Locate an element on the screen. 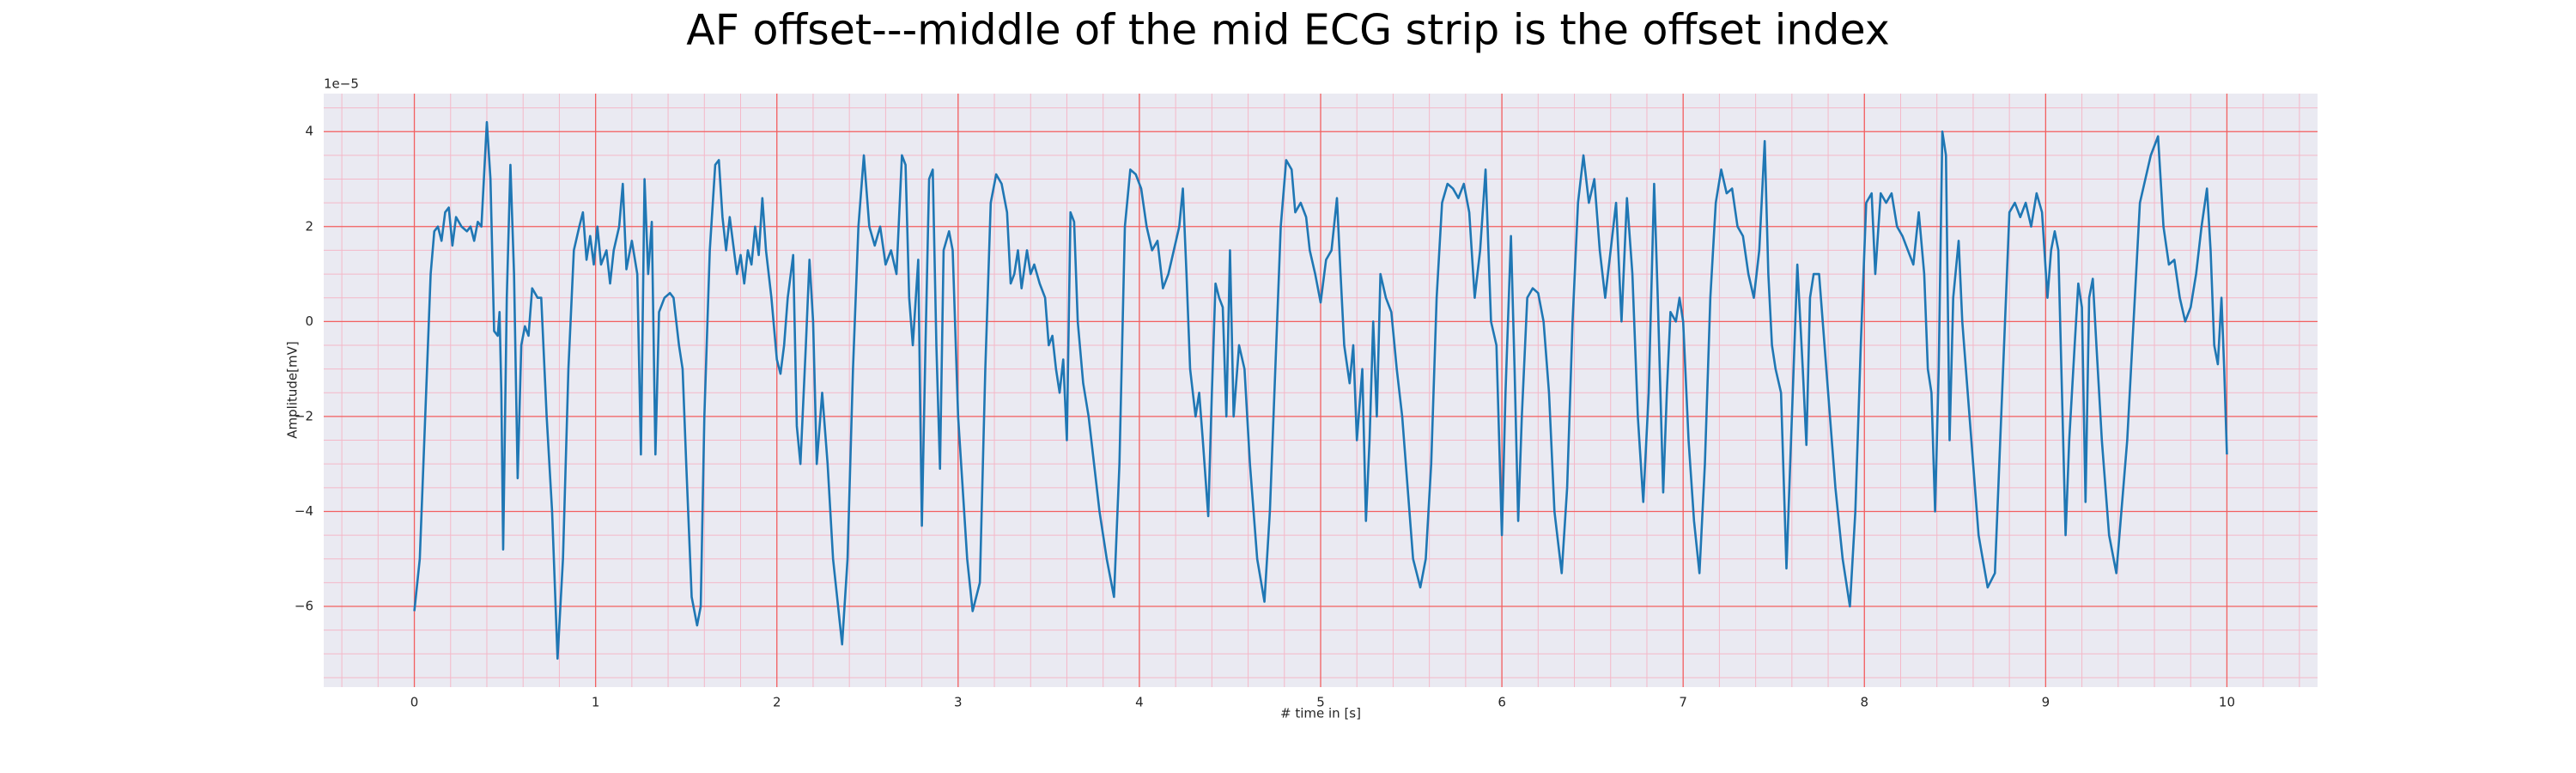  x-tick-label: 8 is located at coordinates (1864, 702).